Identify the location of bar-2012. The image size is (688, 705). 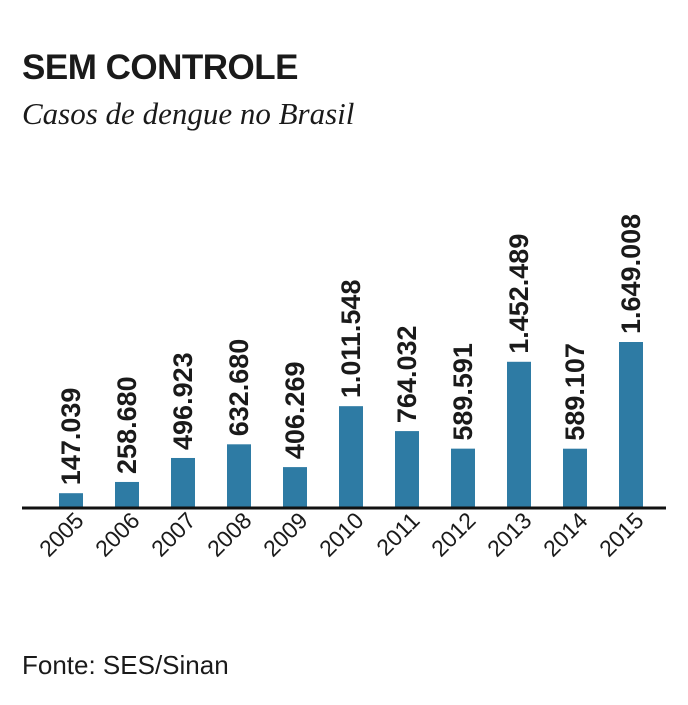
(463, 478).